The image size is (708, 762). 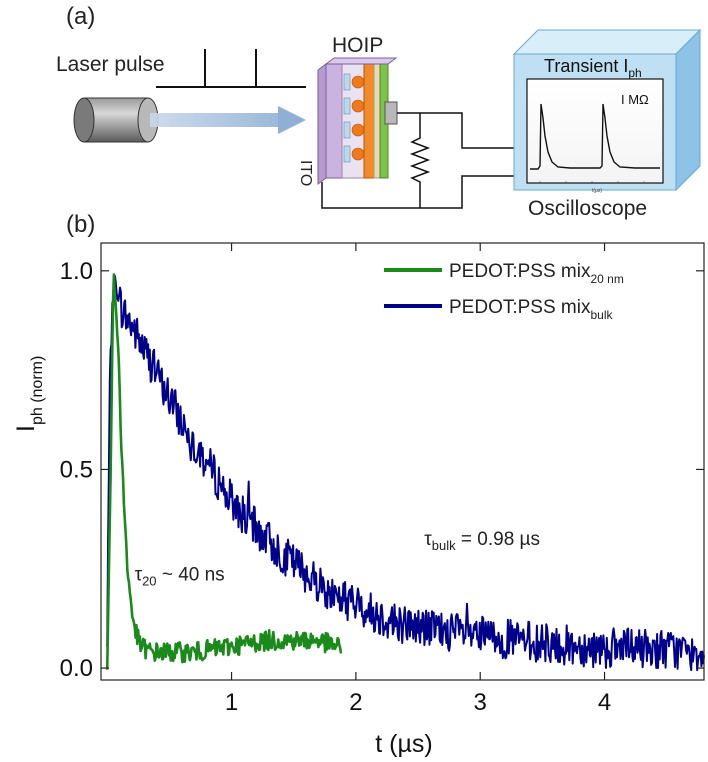 What do you see at coordinates (231, 702) in the screenshot?
I see `x-tick-label: 1` at bounding box center [231, 702].